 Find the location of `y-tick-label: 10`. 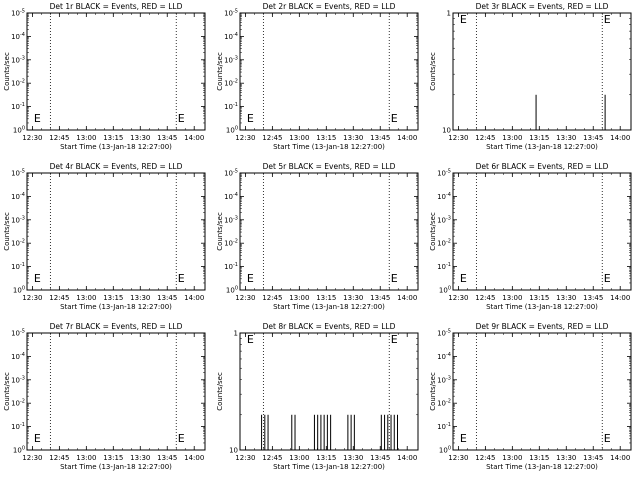

y-tick-label: 10 is located at coordinates (446, 131).